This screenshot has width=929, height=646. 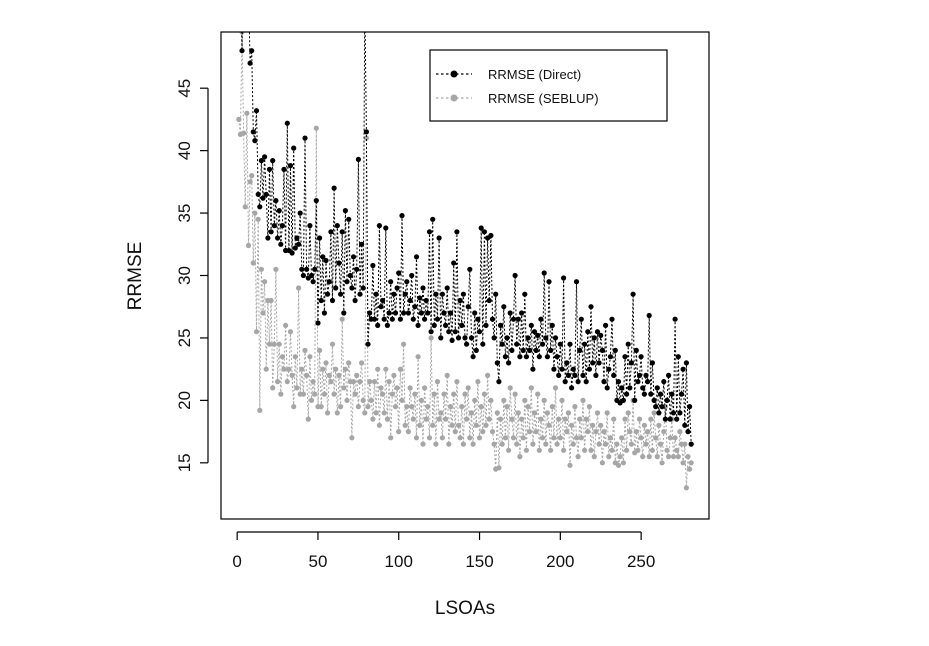 I want to click on legend-seblup-label: RRMSE (SEBLUP), so click(x=543, y=98).